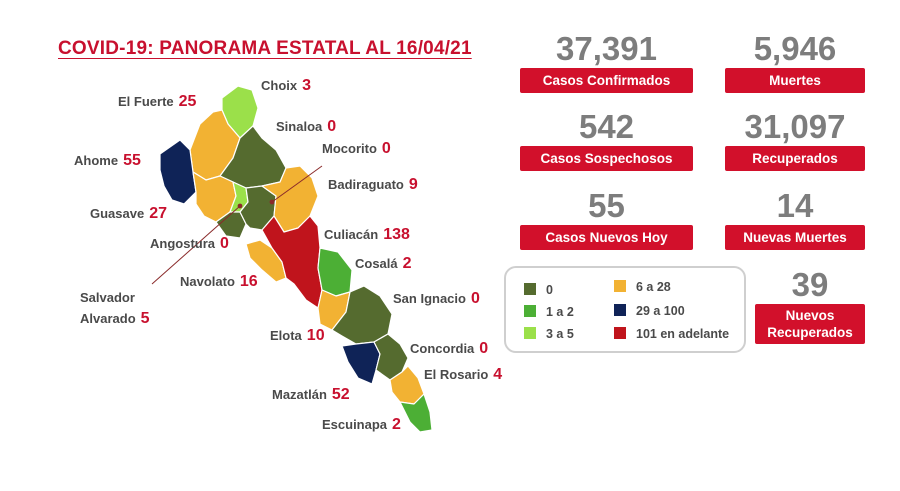 The image size is (900, 491). Describe the element at coordinates (383, 263) in the screenshot. I see `label-cosala: Cosalá 2` at that location.